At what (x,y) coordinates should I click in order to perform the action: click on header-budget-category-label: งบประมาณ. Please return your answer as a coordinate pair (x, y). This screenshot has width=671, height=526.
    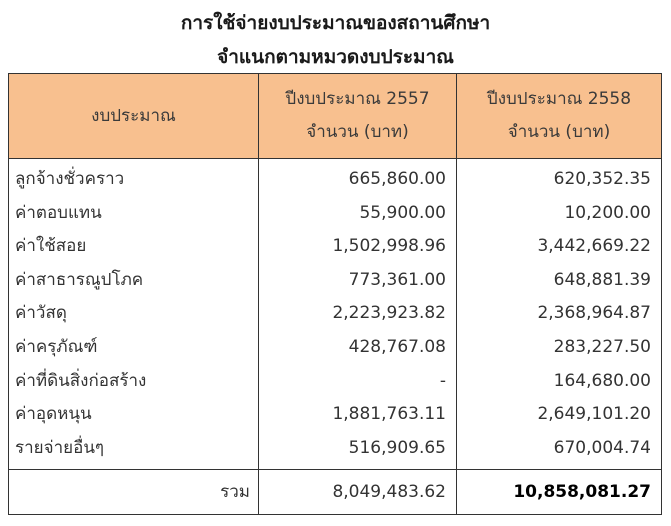
    Looking at the image, I should click on (133, 115).